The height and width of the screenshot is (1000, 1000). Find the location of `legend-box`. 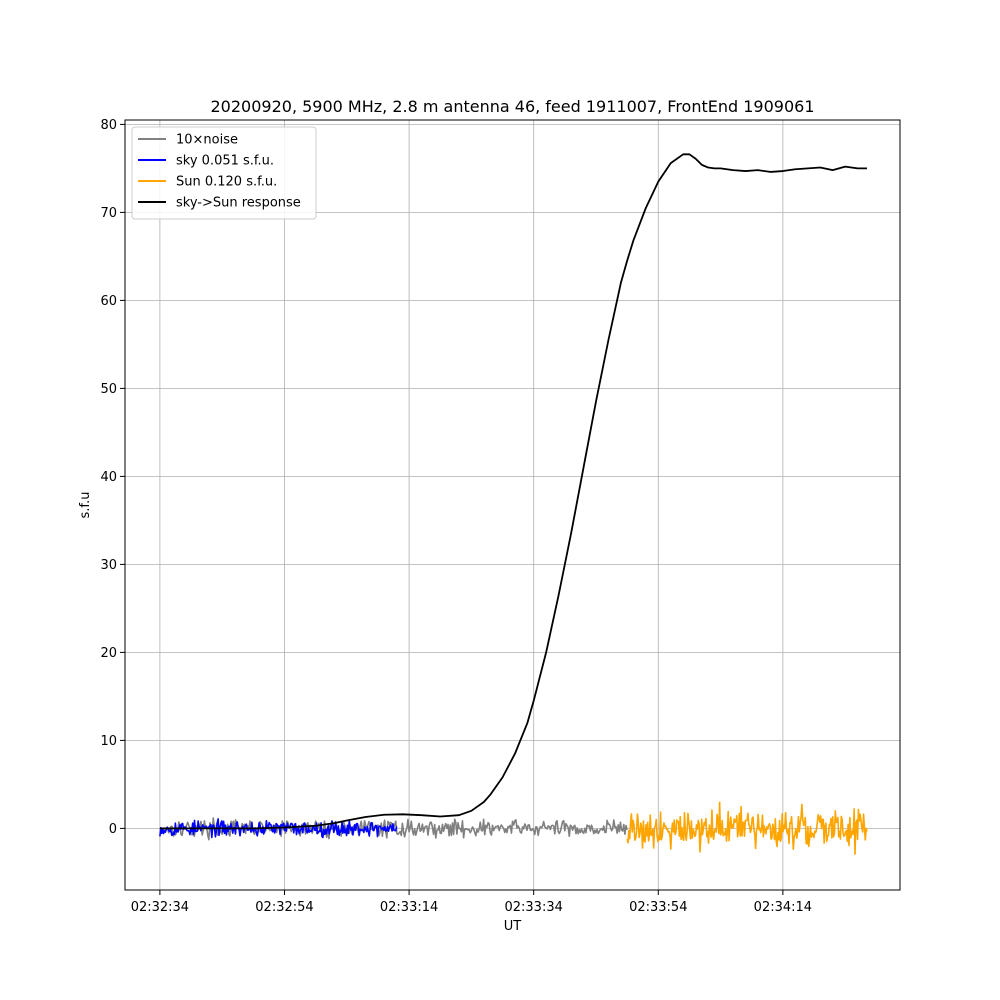

legend-box is located at coordinates (224, 173).